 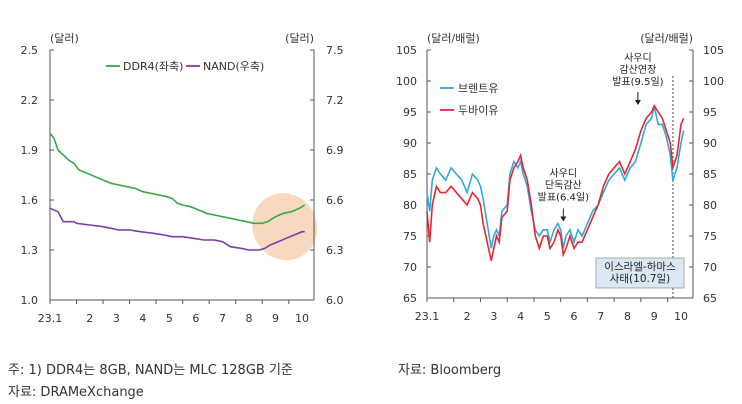 What do you see at coordinates (710, 112) in the screenshot?
I see `right-tick-label: 95` at bounding box center [710, 112].